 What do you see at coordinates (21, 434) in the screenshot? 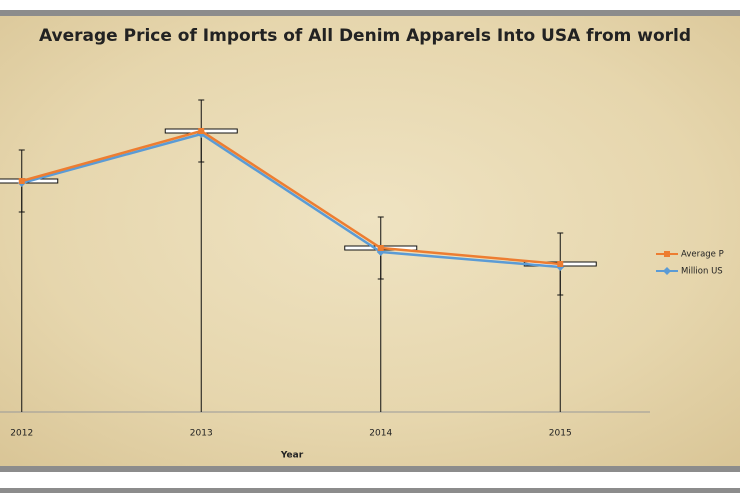
I see `x-tick-label: 2012` at bounding box center [21, 434].